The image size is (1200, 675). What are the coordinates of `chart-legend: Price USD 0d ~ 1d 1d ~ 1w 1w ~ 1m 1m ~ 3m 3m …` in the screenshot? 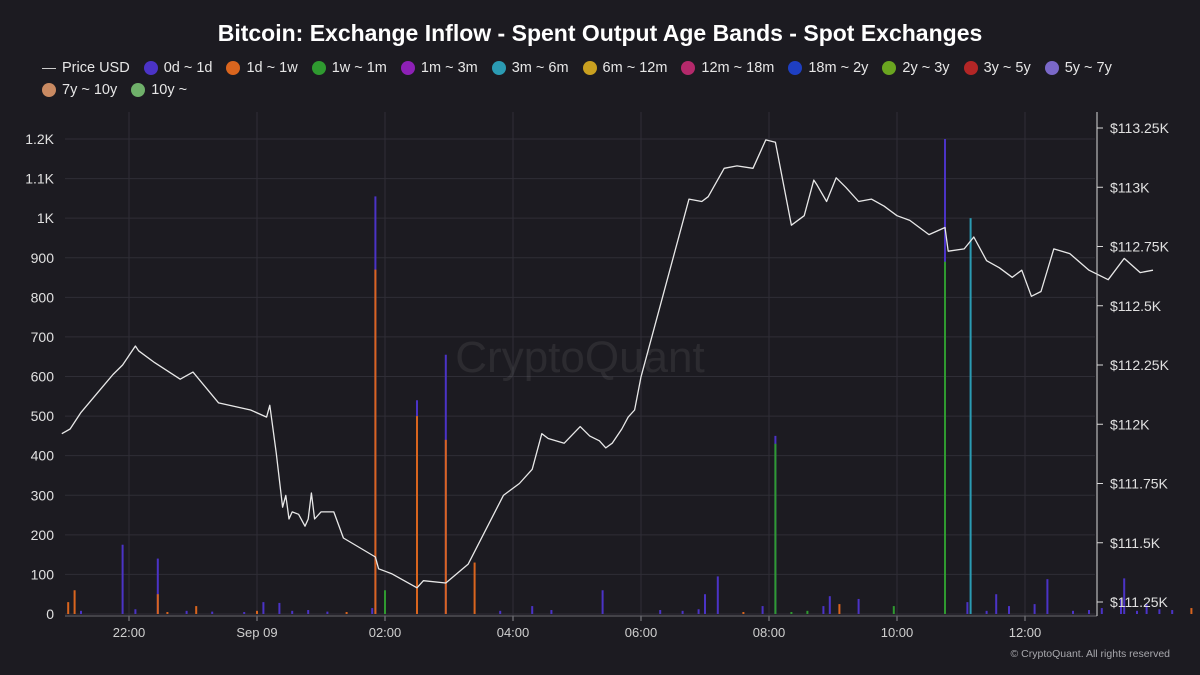 It's located at (607, 79).